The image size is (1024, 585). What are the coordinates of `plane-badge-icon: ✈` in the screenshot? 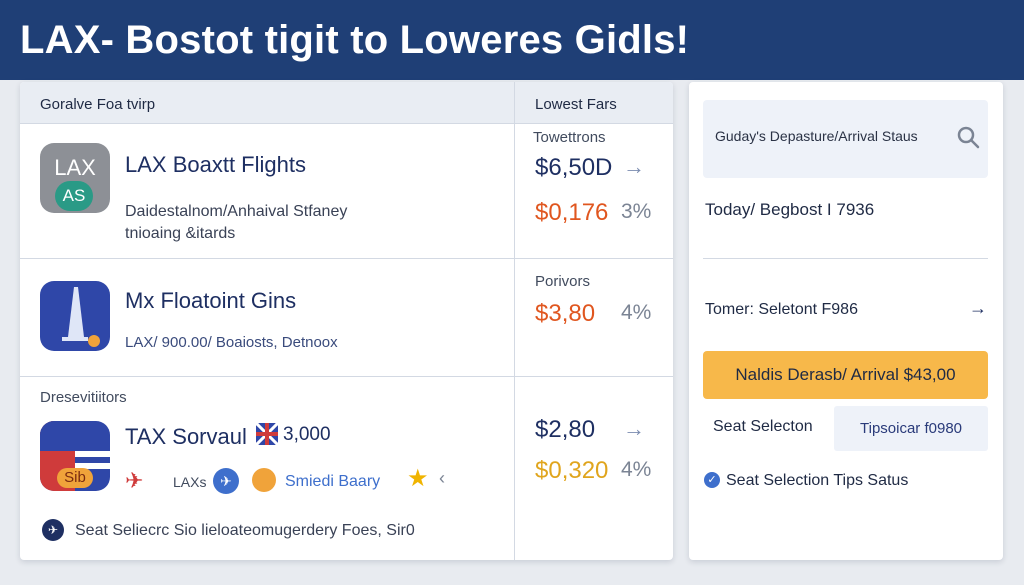 It's located at (226, 481).